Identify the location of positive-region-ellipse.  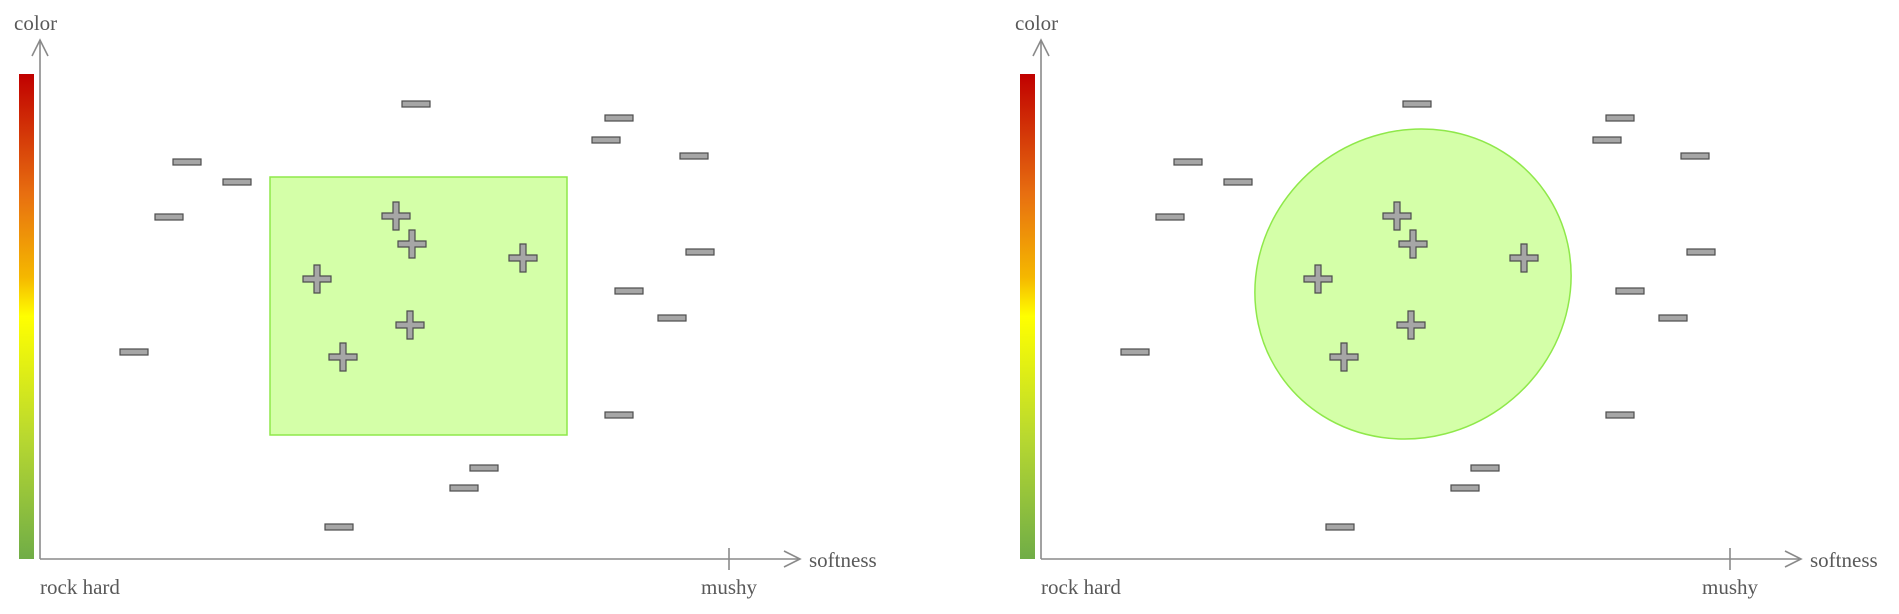
(1413, 284).